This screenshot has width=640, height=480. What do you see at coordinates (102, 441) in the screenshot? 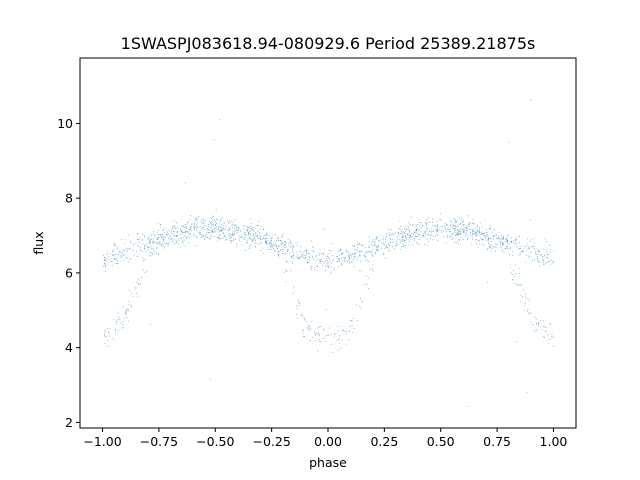
I see `x-tick-label: −1.00` at bounding box center [102, 441].